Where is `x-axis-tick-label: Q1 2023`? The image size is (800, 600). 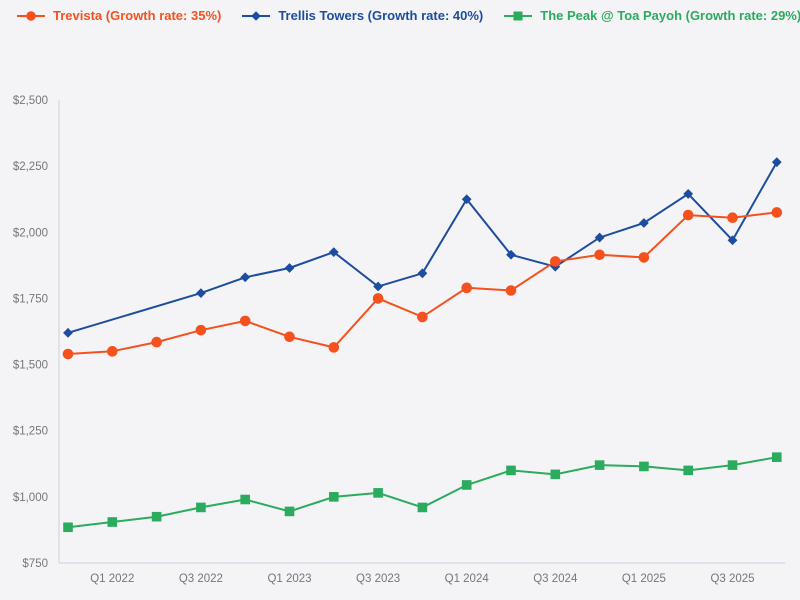
x-axis-tick-label: Q1 2023 is located at coordinates (289, 579).